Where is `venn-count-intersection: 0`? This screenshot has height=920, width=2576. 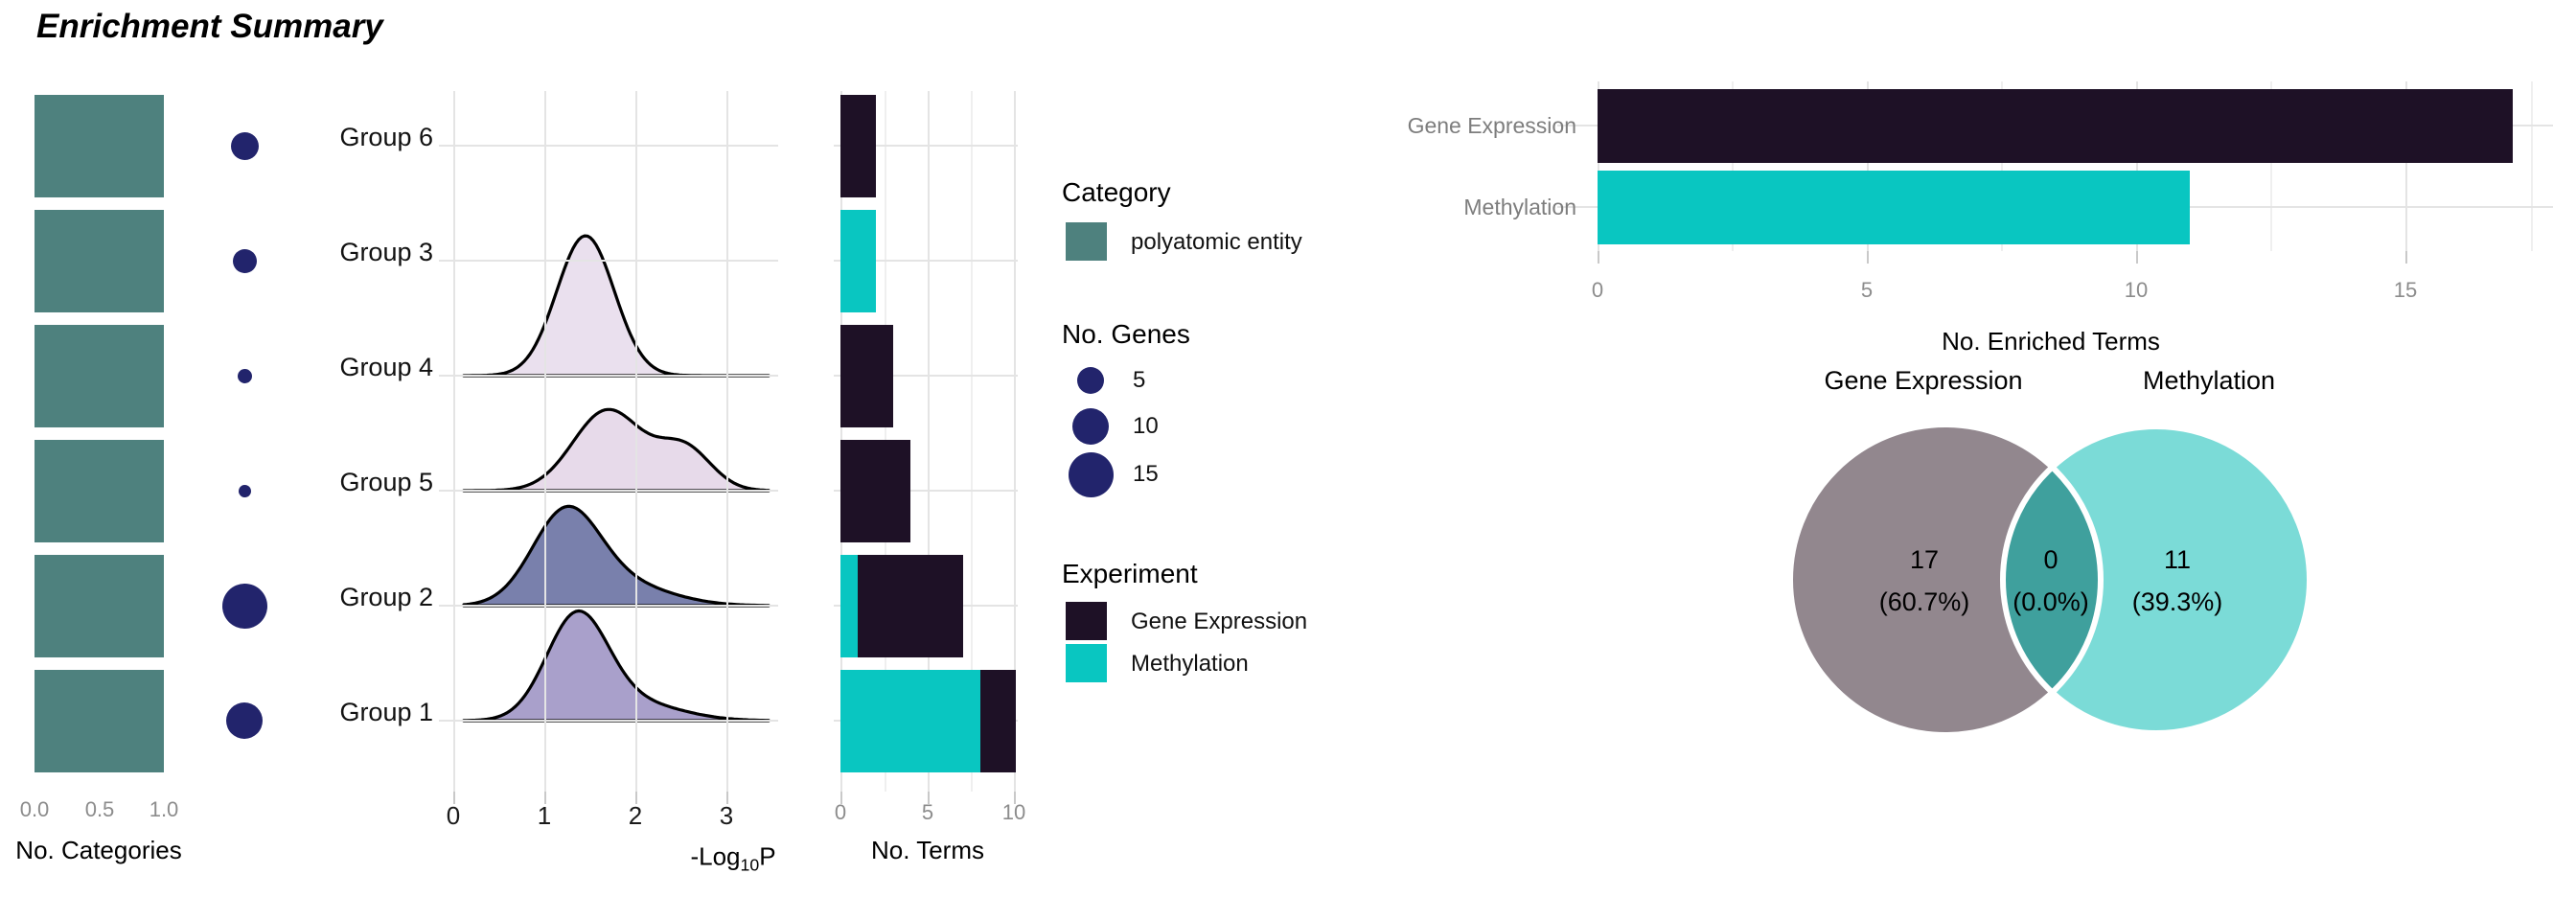 venn-count-intersection: 0 is located at coordinates (2050, 559).